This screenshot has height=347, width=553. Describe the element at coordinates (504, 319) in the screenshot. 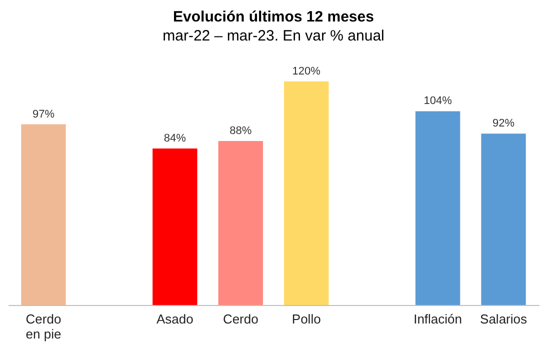

I see `x-tick-label: Salarios` at that location.